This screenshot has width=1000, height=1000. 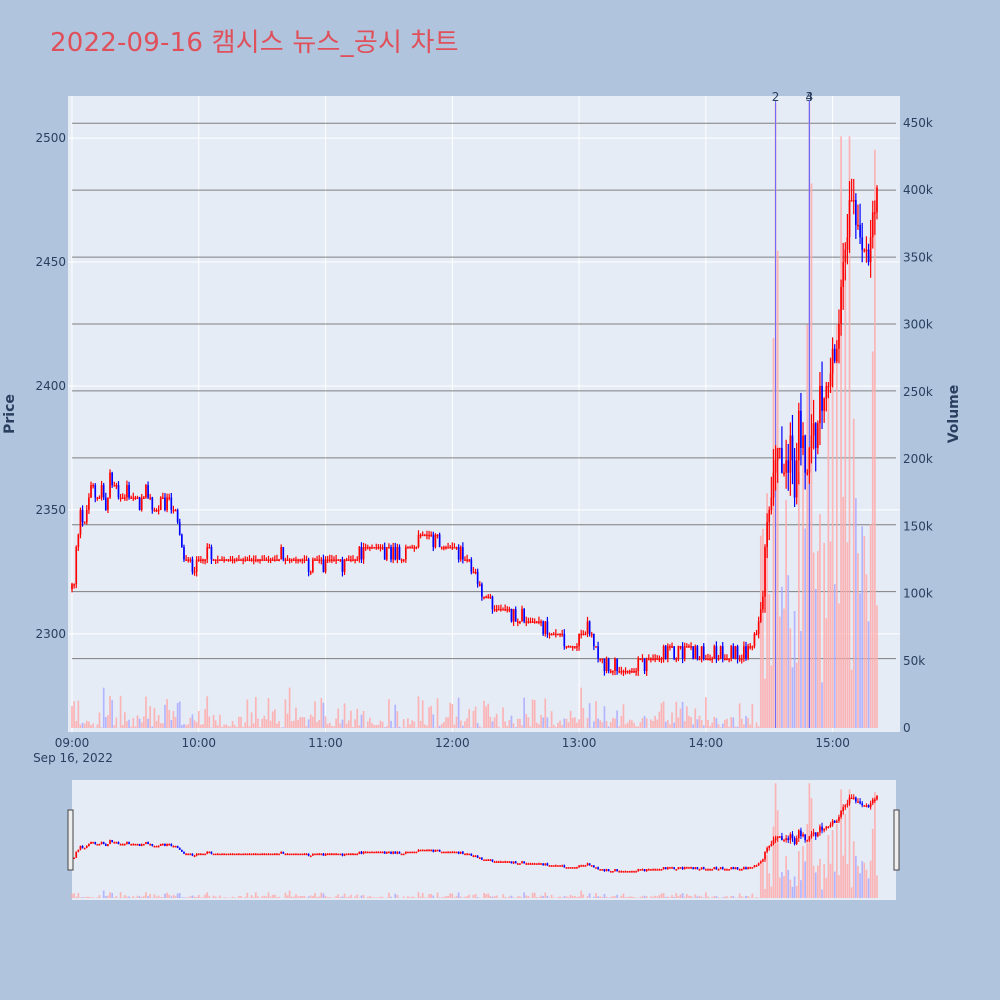 What do you see at coordinates (70, 840) in the screenshot?
I see `range-slider-left-handle` at bounding box center [70, 840].